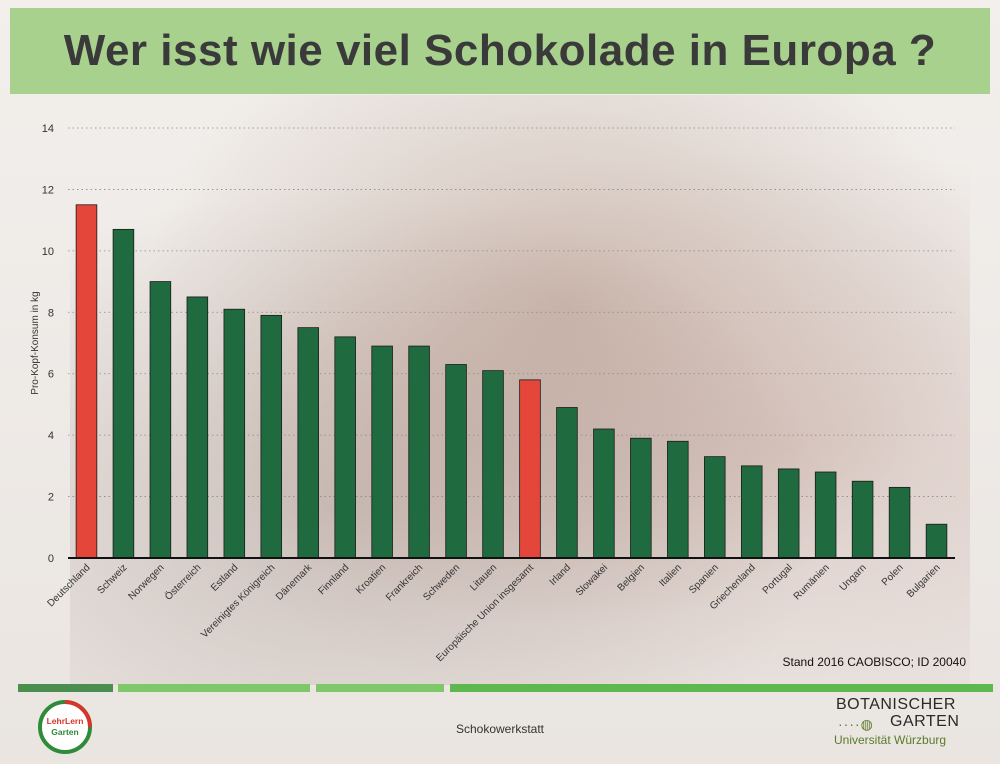  What do you see at coordinates (48, 129) in the screenshot?
I see `y-tick-label: 14` at bounding box center [48, 129].